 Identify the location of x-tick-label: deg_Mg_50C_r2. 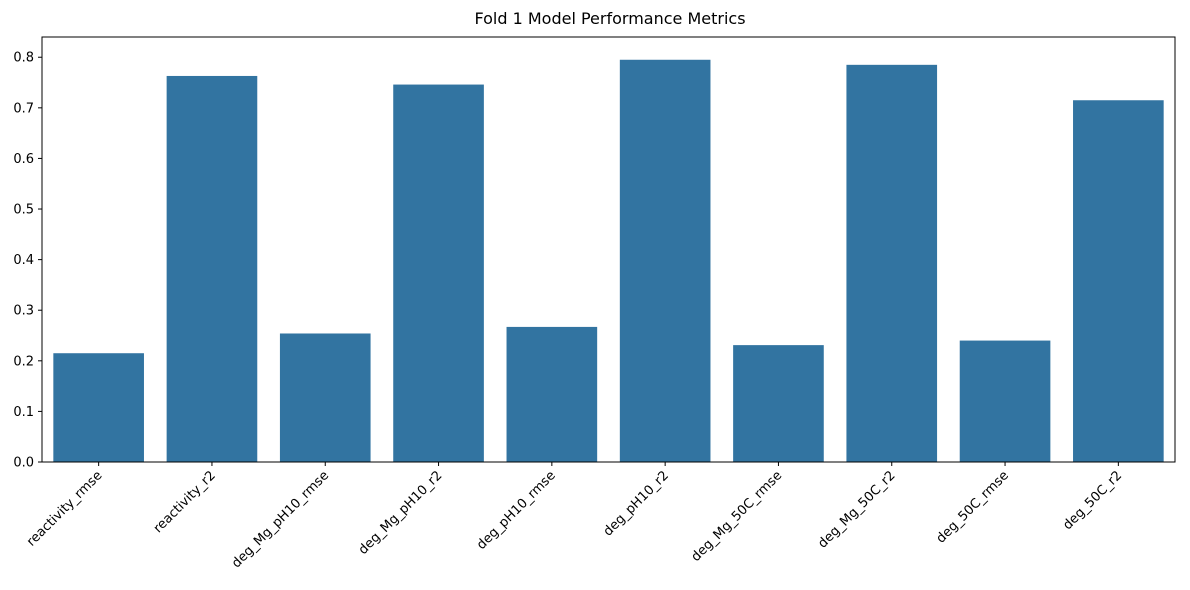
(856, 509).